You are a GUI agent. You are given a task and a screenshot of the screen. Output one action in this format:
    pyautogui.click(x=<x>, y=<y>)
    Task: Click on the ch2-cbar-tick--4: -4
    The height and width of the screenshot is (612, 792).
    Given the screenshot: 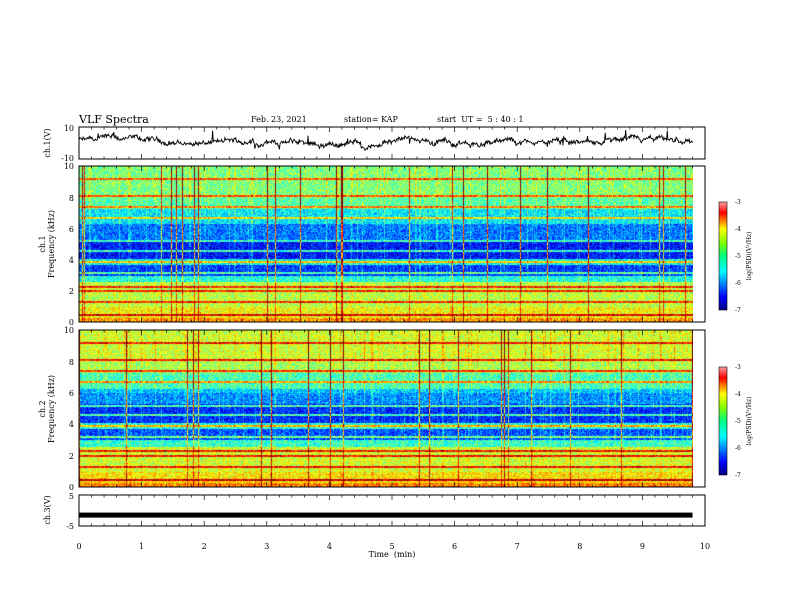 What is the action you would take?
    pyautogui.click(x=738, y=394)
    